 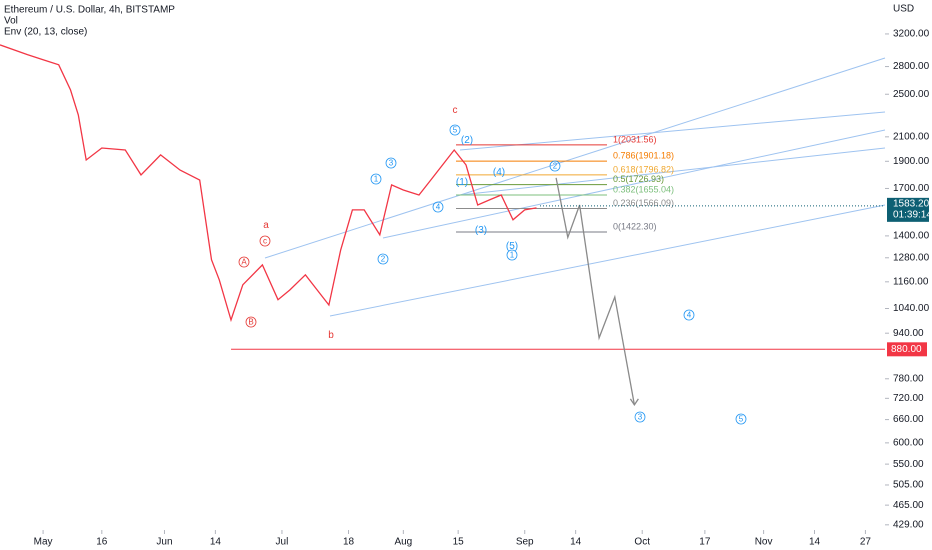 I want to click on y-tick-label: 780.00, so click(x=908, y=378).